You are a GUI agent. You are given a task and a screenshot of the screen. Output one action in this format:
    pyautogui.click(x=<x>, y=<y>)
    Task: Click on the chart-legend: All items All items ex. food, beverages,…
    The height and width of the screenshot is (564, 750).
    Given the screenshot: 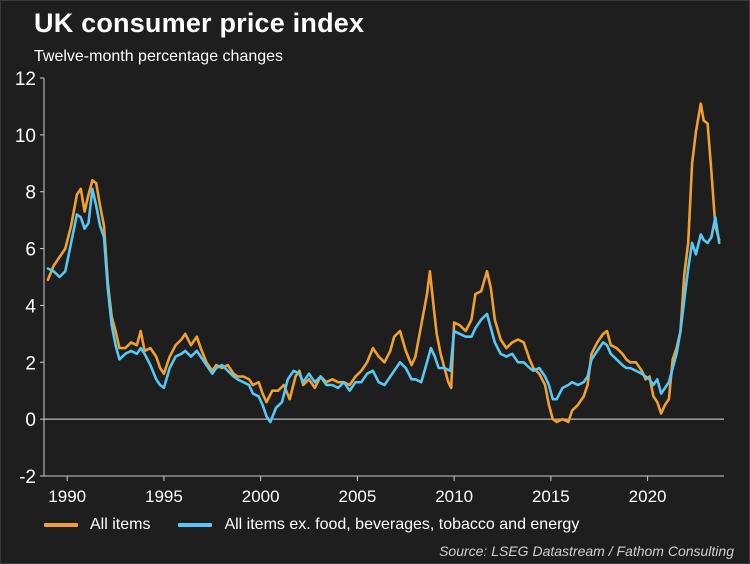 What is the action you would take?
    pyautogui.click(x=325, y=525)
    